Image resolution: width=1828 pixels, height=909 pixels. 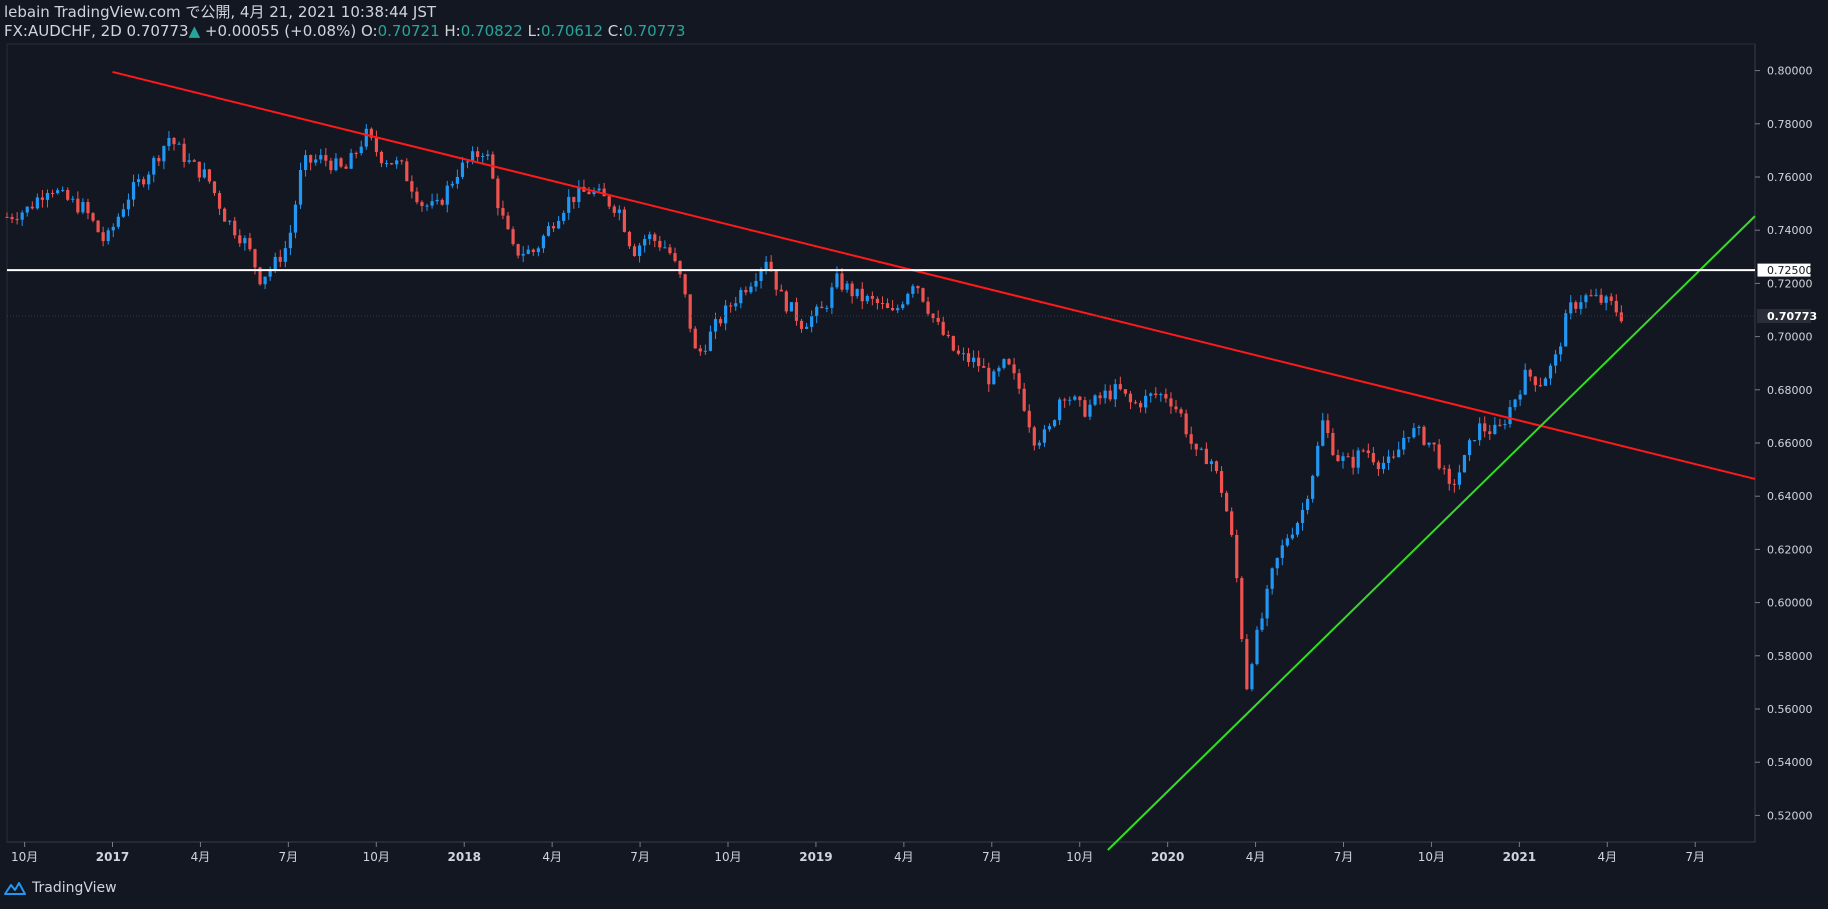 I want to click on price-change: +0.00055 (+0.08%), so click(x=280, y=31).